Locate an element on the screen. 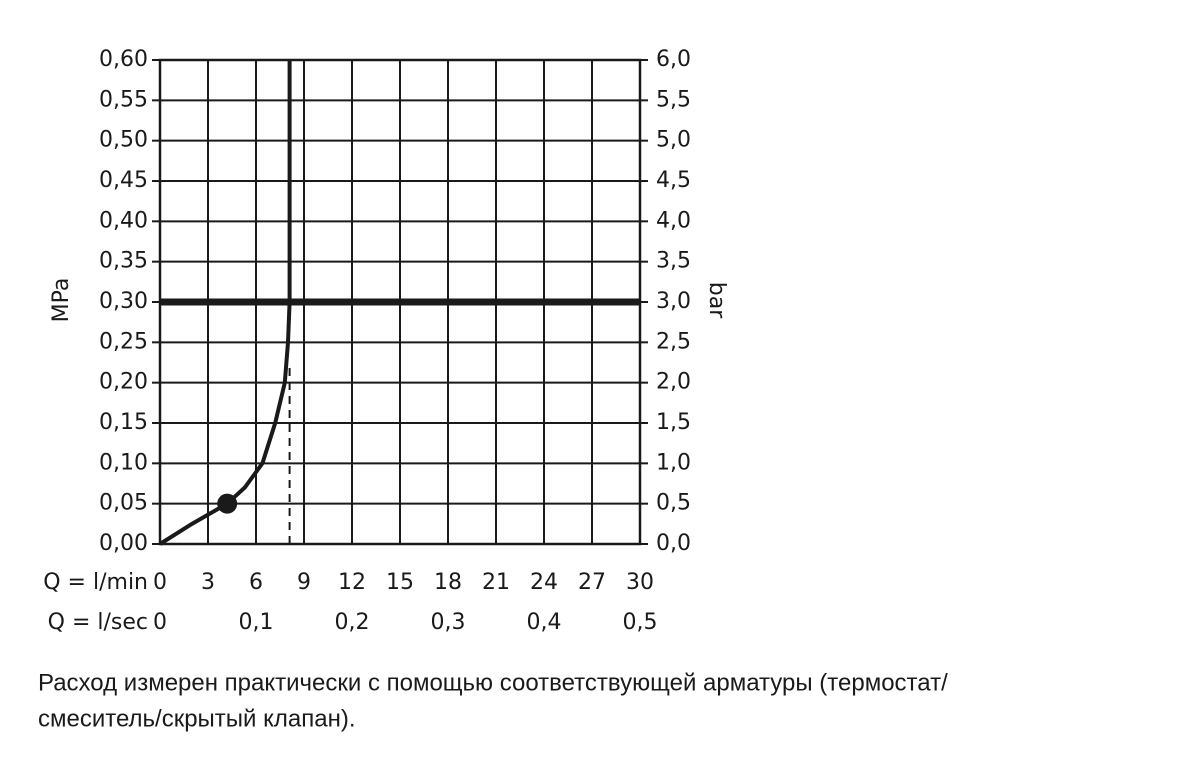 This screenshot has height=765, width=1200. curve is located at coordinates (225, 303).